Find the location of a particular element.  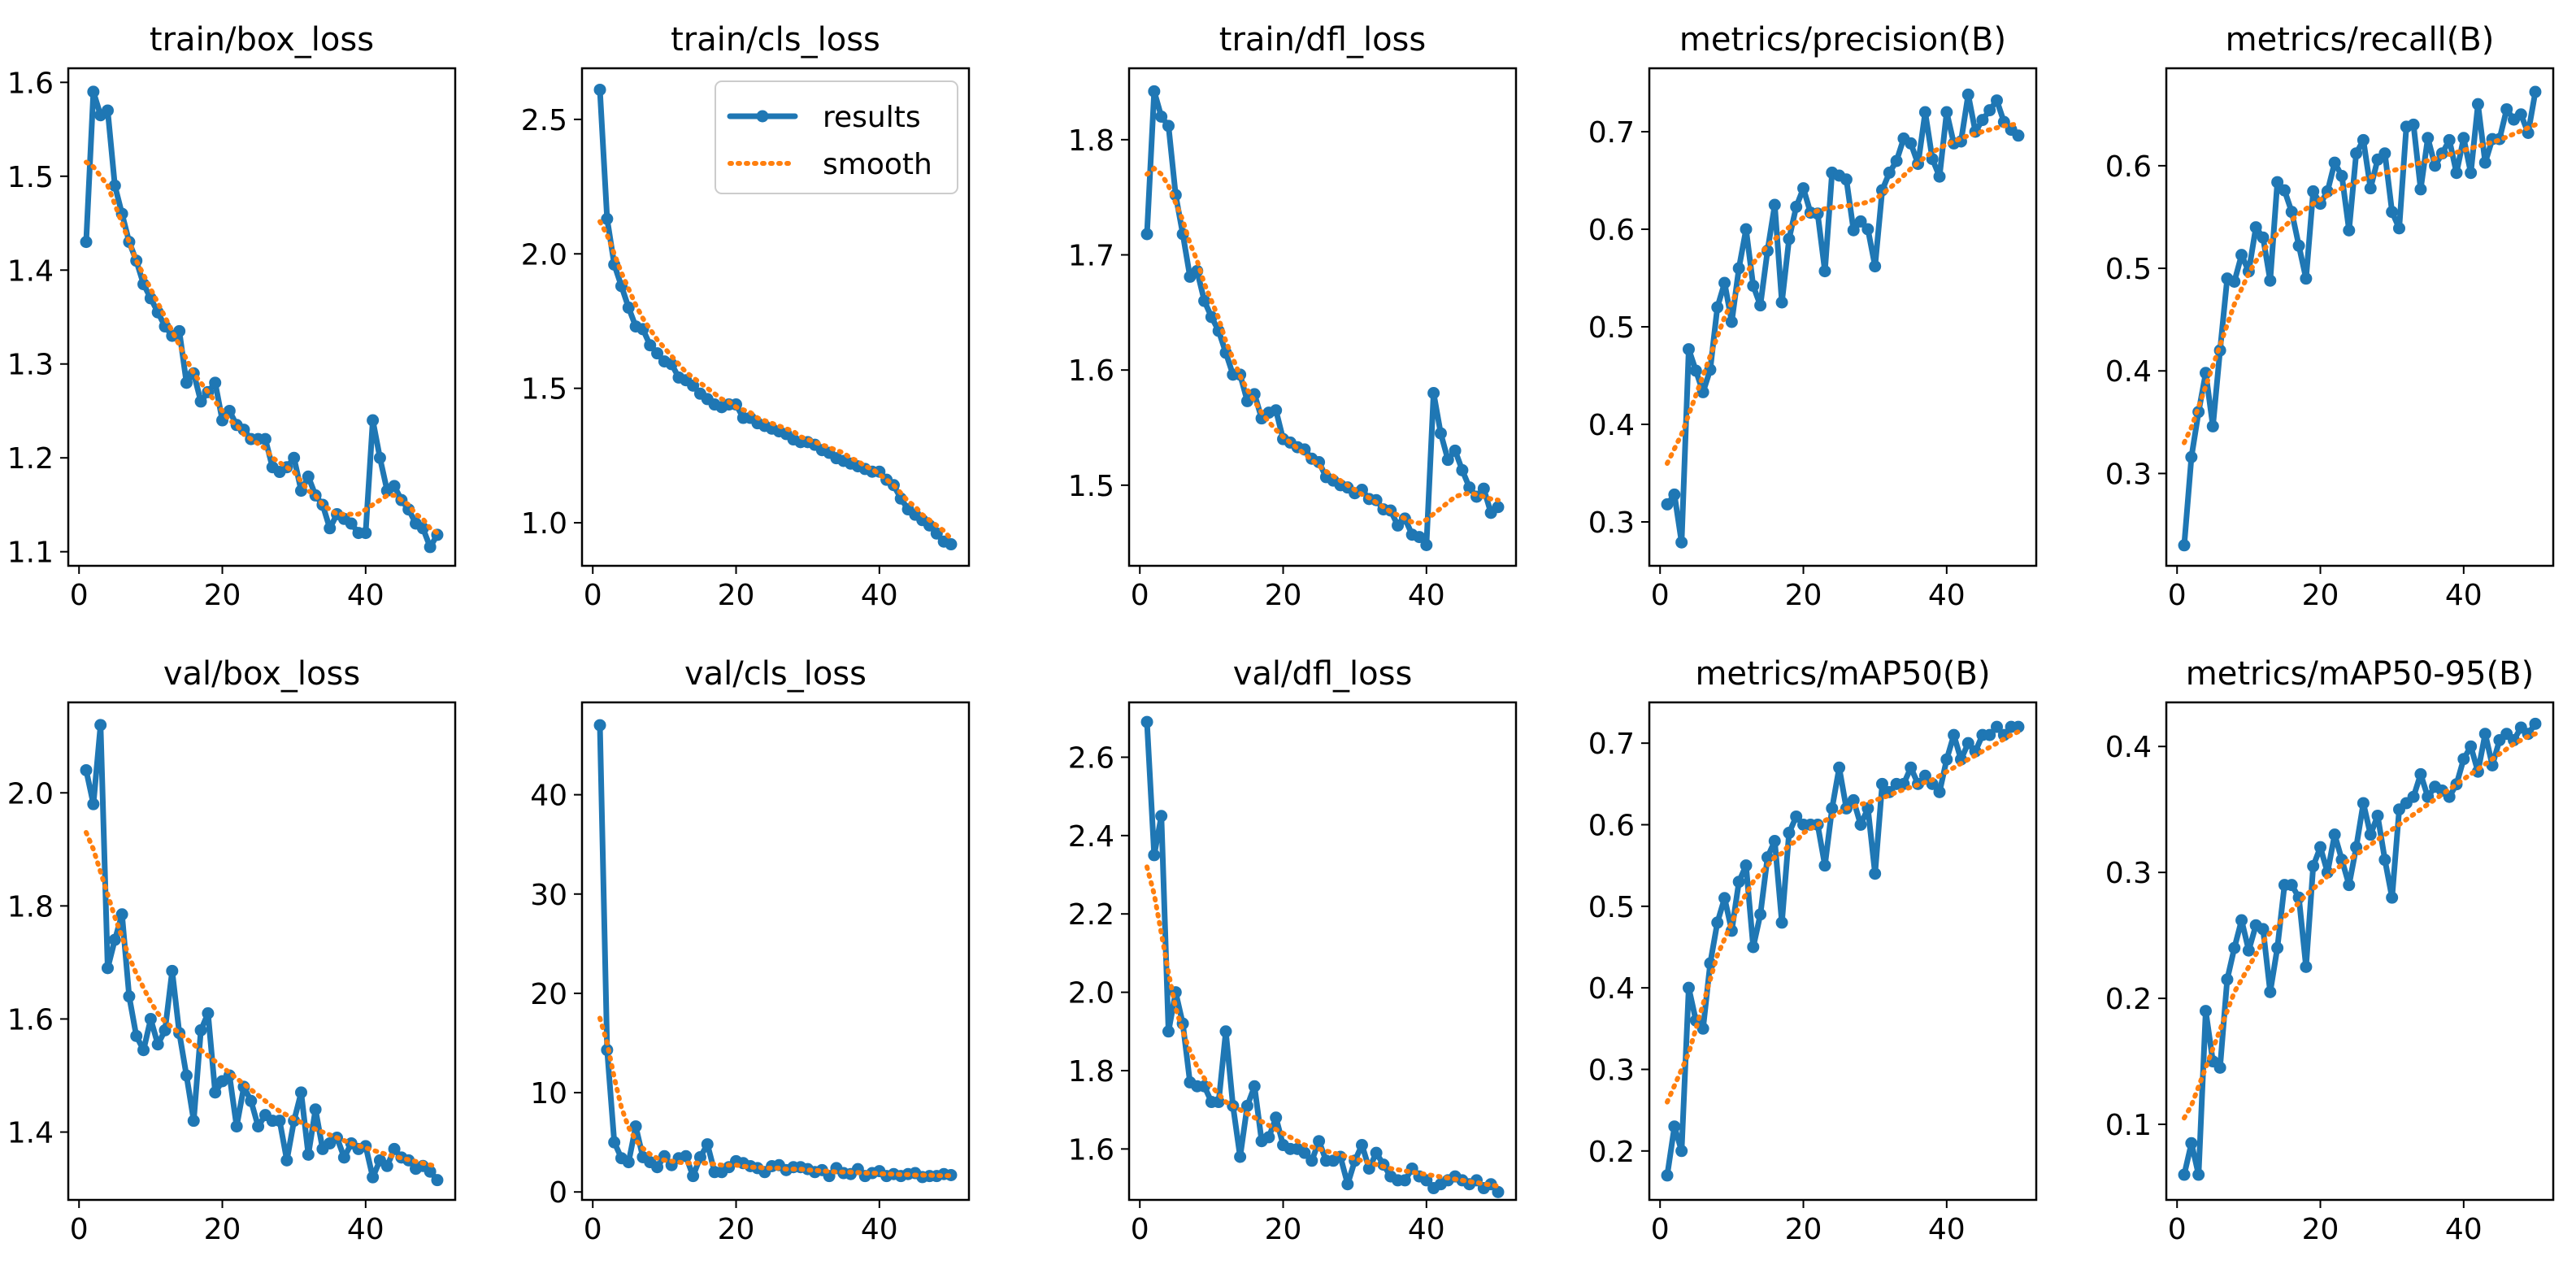

y-tick-label: 0.7 is located at coordinates (1611, 744).